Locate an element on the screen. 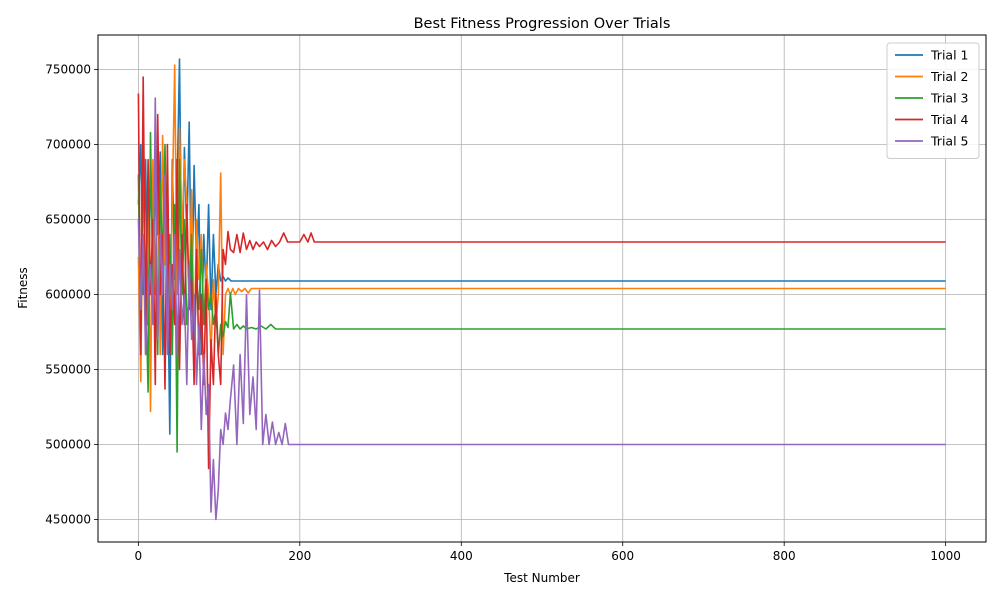 Image resolution: width=1000 pixels, height=600 pixels. y-tick-label: 700000 is located at coordinates (68, 145).